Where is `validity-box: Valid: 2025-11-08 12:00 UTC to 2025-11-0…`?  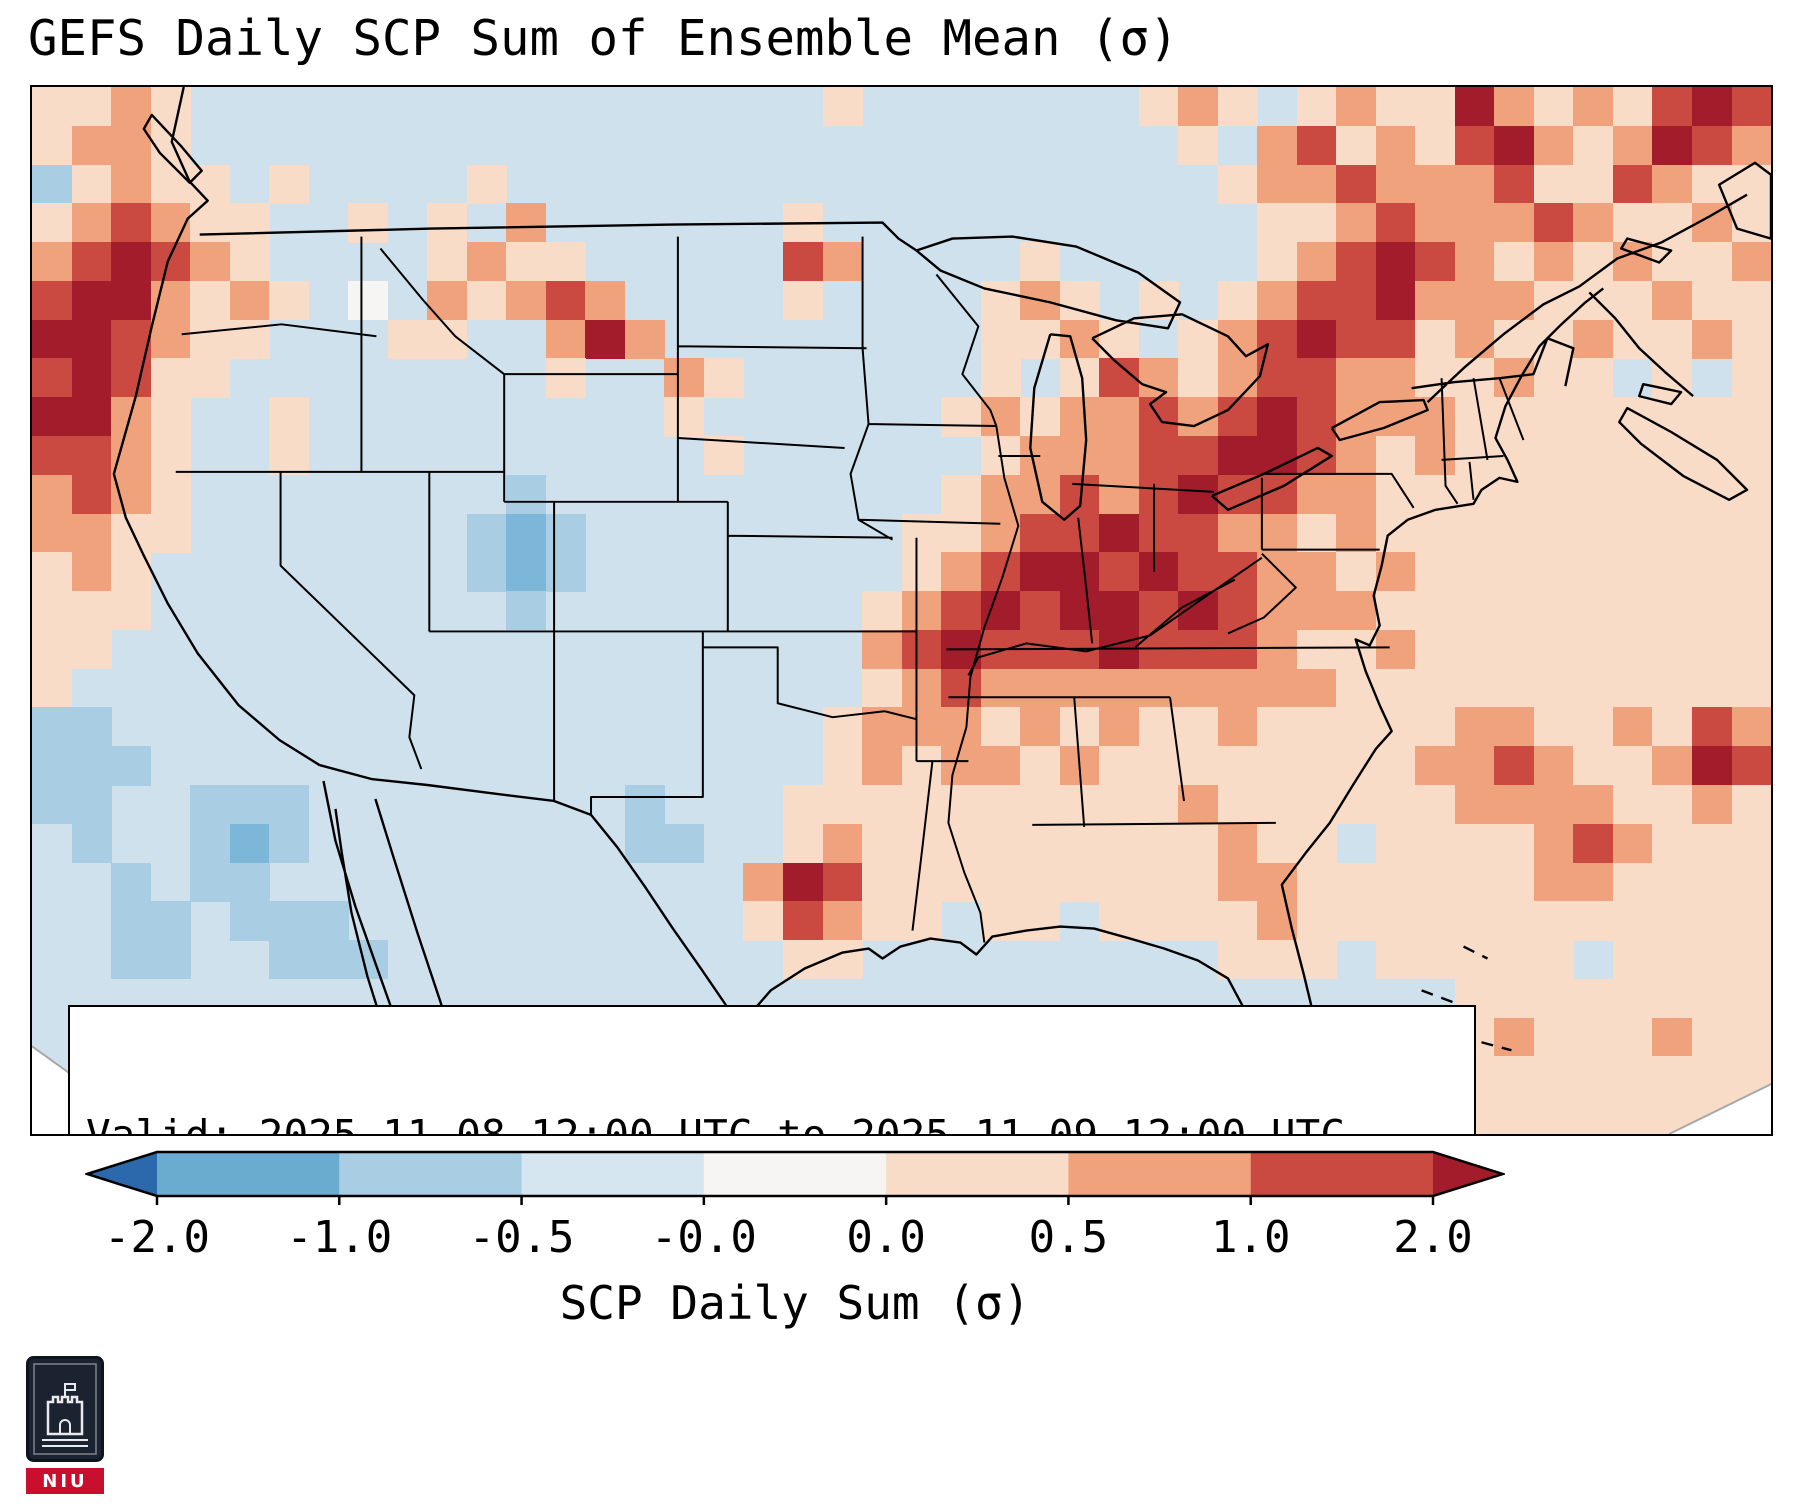
validity-box: Valid: 2025-11-08 12:00 UTC to 2025-11-0… is located at coordinates (772, 1070).